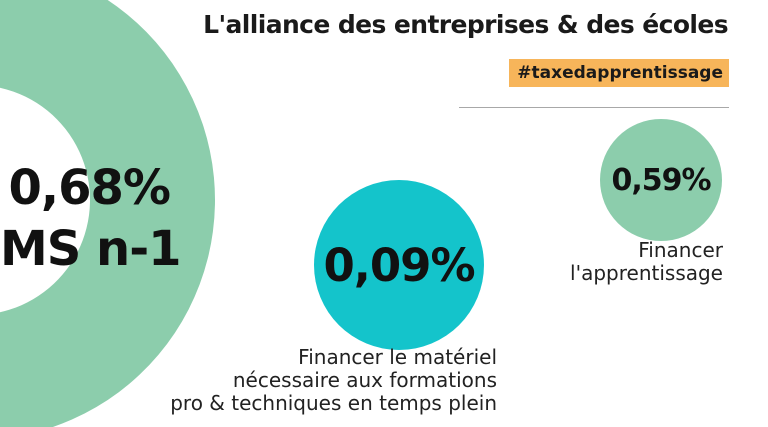 The width and height of the screenshot is (768, 427). What do you see at coordinates (594, 107) in the screenshot?
I see `divider` at bounding box center [594, 107].